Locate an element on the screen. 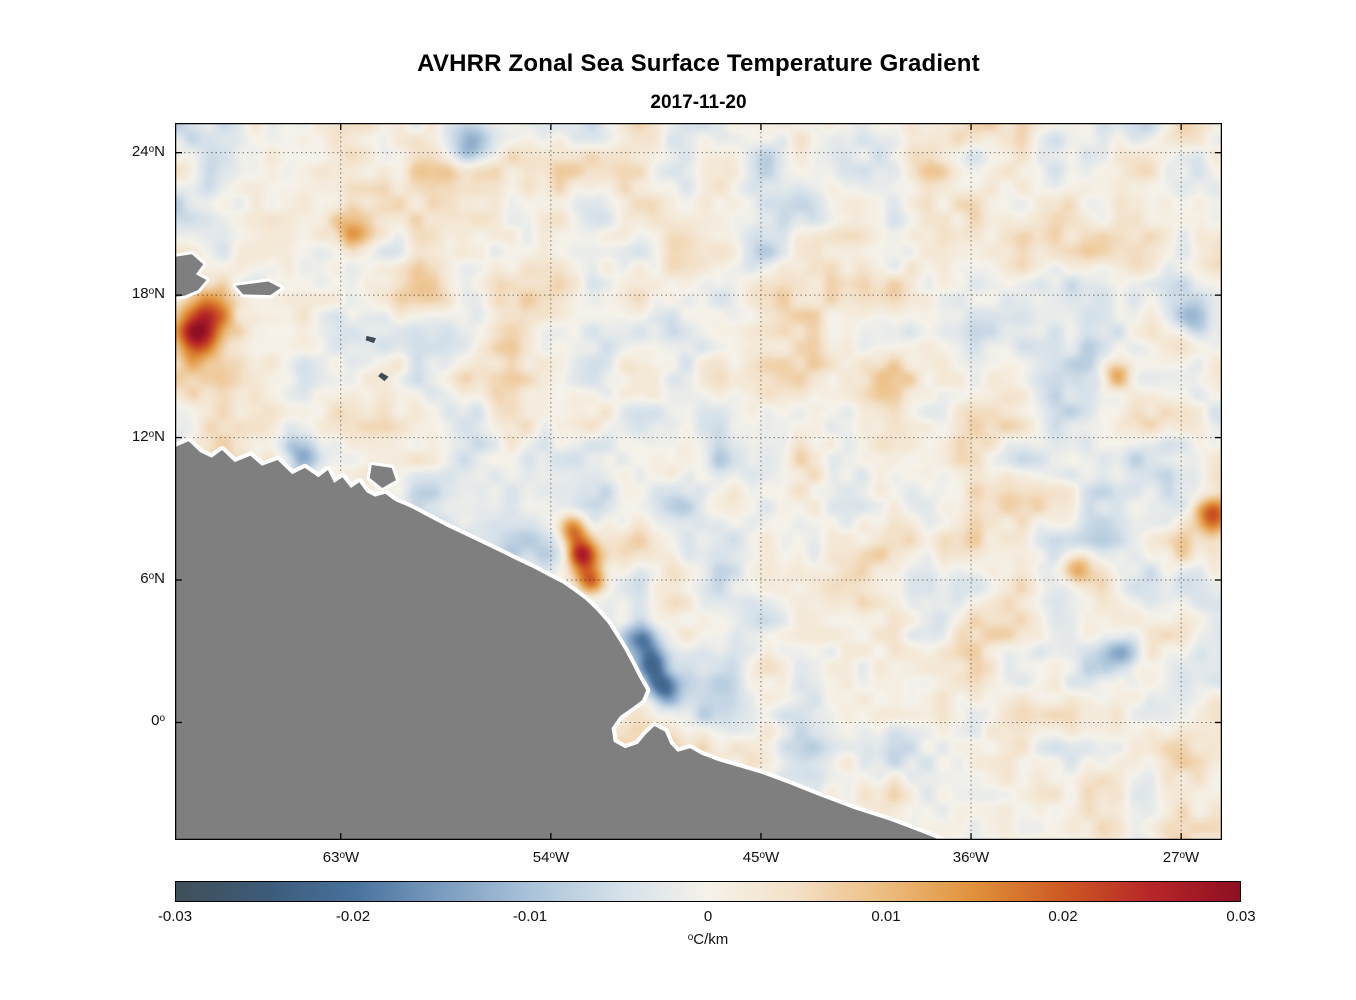 The image size is (1356, 1000). colorbar-tick-label: -0.01 is located at coordinates (530, 916).